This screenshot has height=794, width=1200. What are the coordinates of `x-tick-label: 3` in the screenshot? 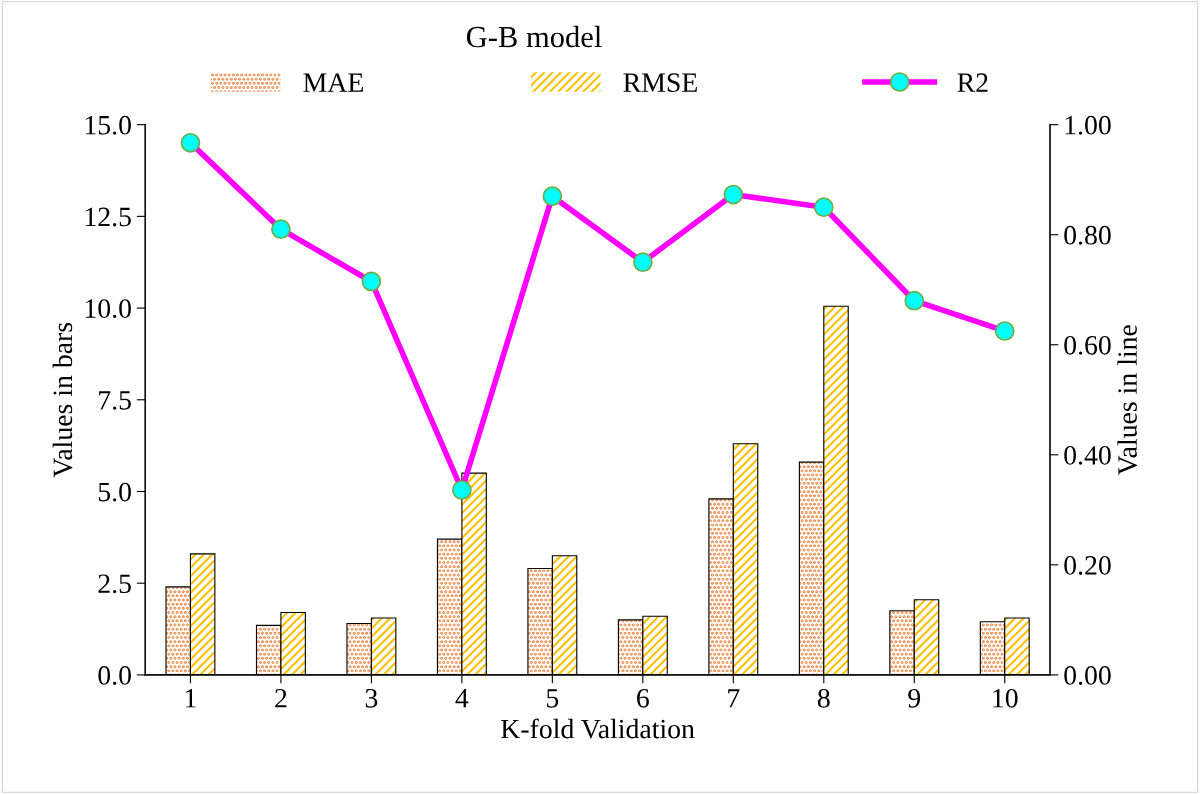 It's located at (371, 698).